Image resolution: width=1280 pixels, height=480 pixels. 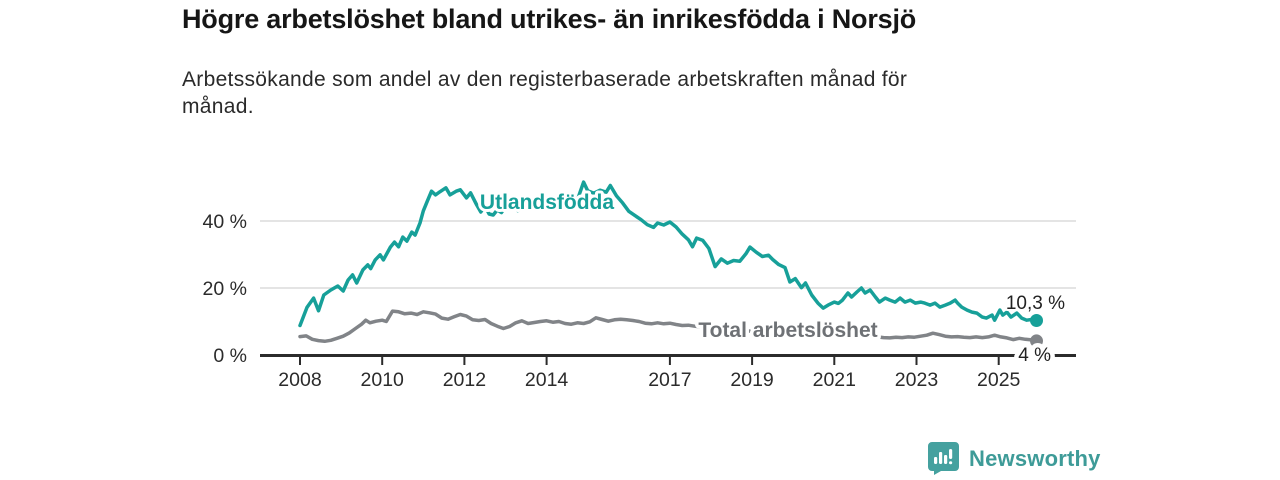 What do you see at coordinates (943, 458) in the screenshot?
I see `bar-chart-speech-bubble-icon` at bounding box center [943, 458].